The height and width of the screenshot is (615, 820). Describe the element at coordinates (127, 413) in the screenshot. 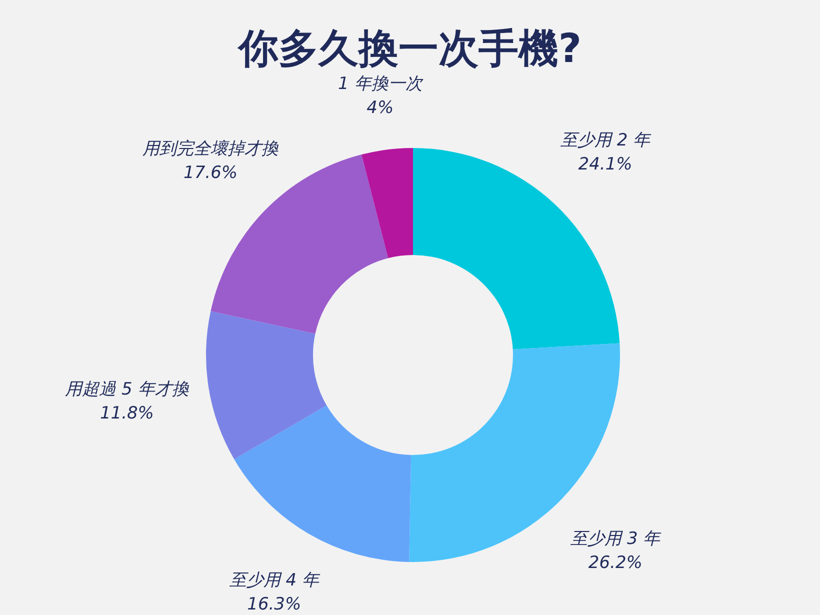

I see `data-label: 11.8%` at that location.